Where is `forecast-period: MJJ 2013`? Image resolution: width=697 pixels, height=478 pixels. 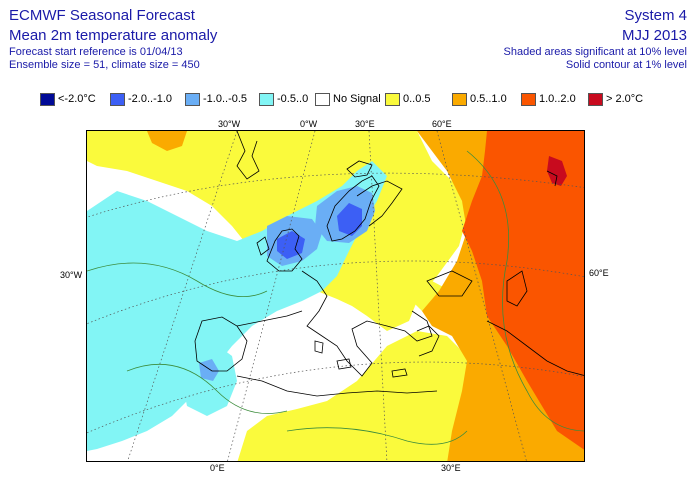 forecast-period: MJJ 2013 is located at coordinates (654, 35).